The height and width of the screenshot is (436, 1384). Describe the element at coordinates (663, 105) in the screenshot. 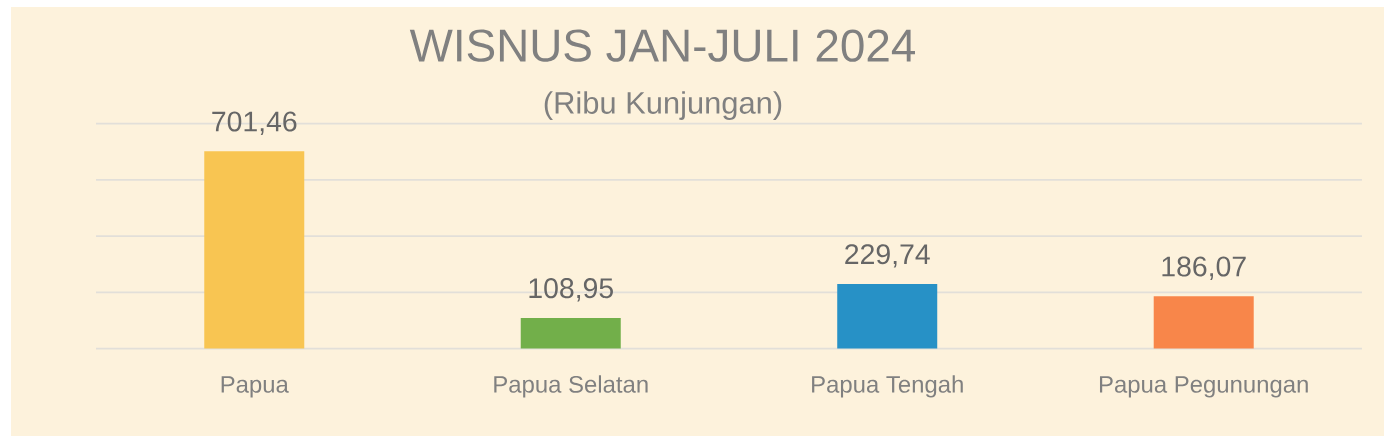

I see `chart-subtitle: (Ribu Kunjungan)` at that location.